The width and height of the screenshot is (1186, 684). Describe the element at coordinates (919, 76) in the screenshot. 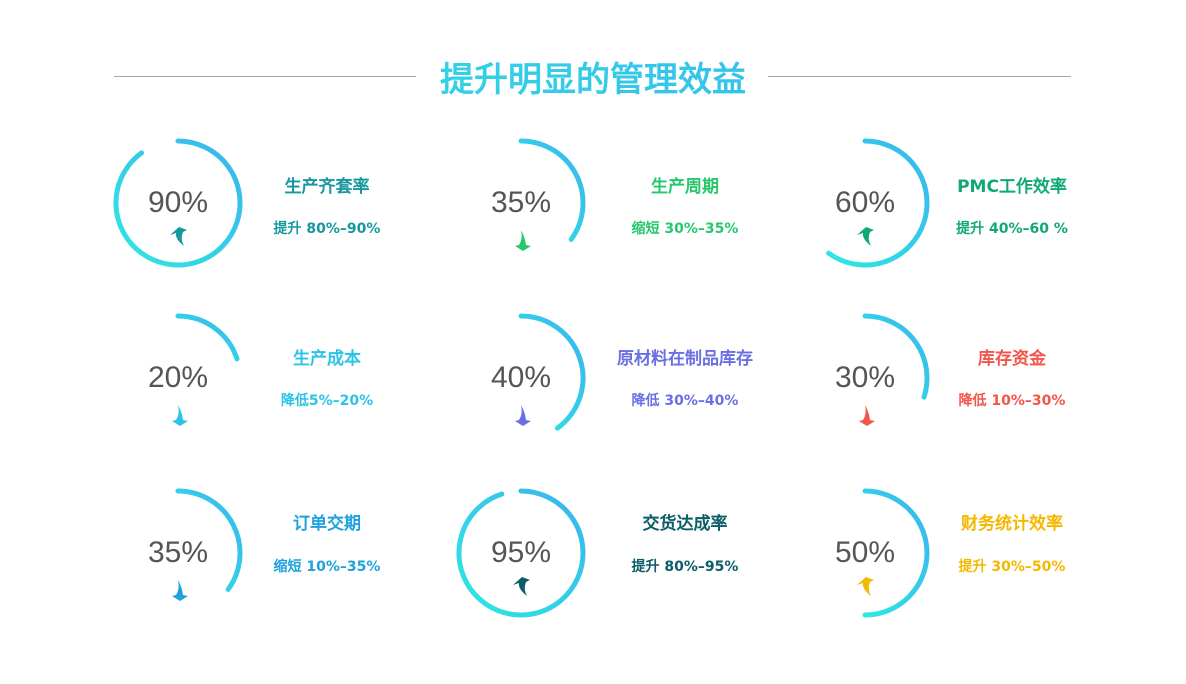

I see `title-rule-right` at that location.